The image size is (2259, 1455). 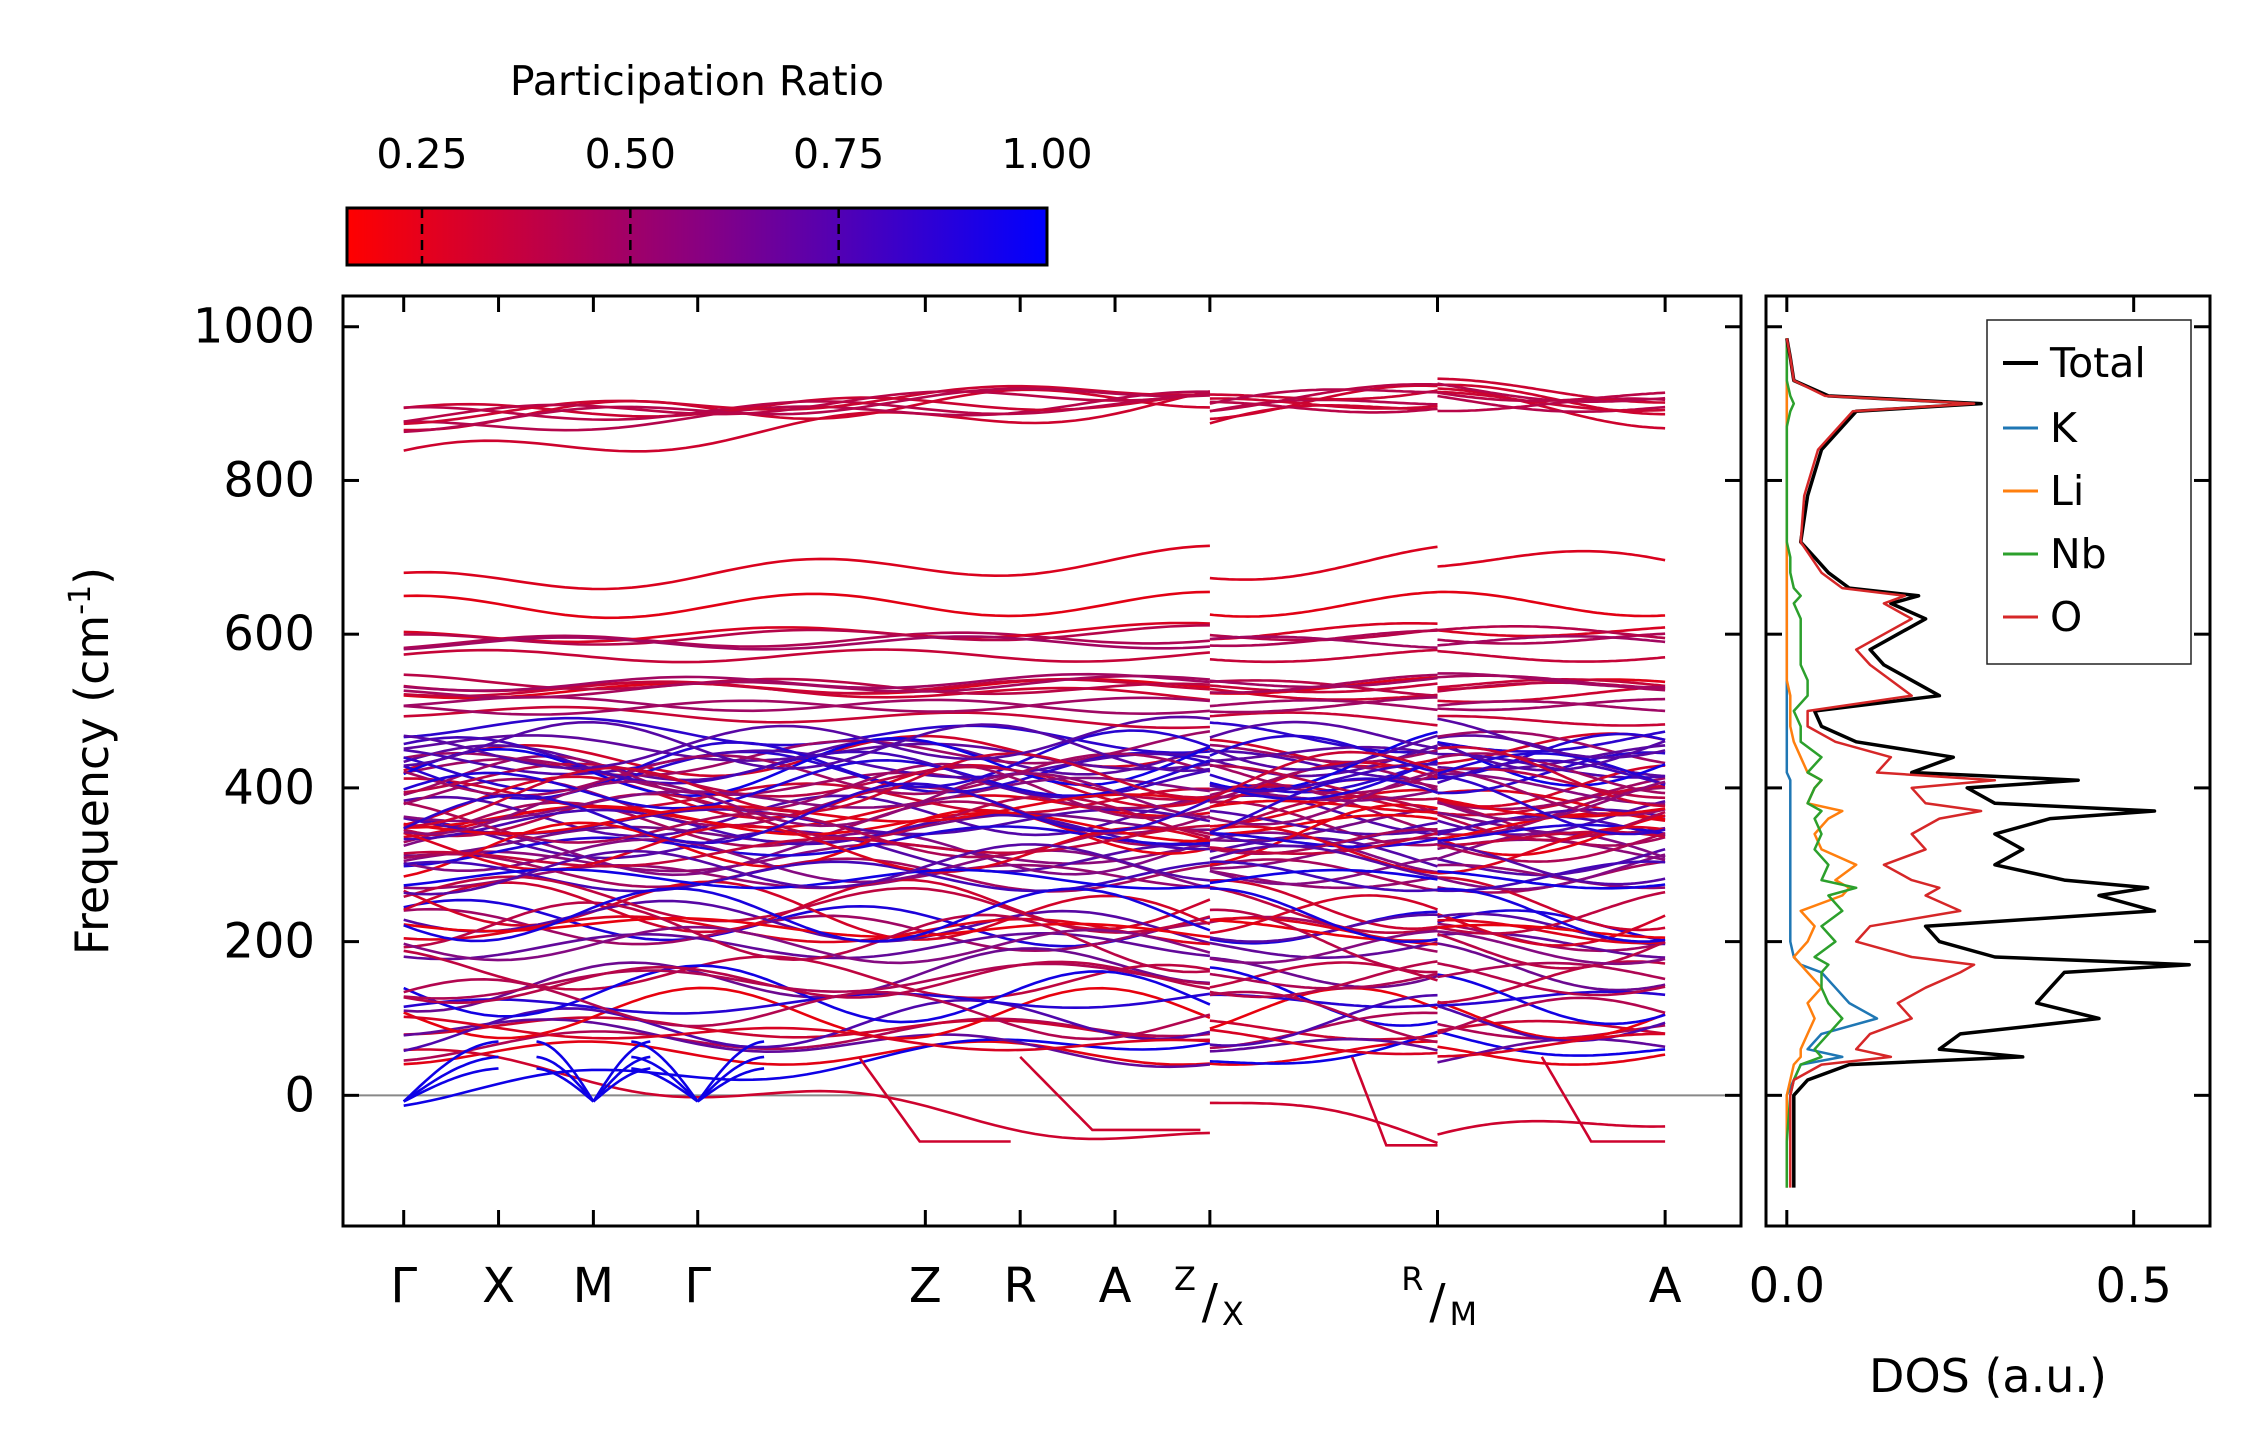 What do you see at coordinates (269, 942) in the screenshot?
I see `y-tick-label: 200` at bounding box center [269, 942].